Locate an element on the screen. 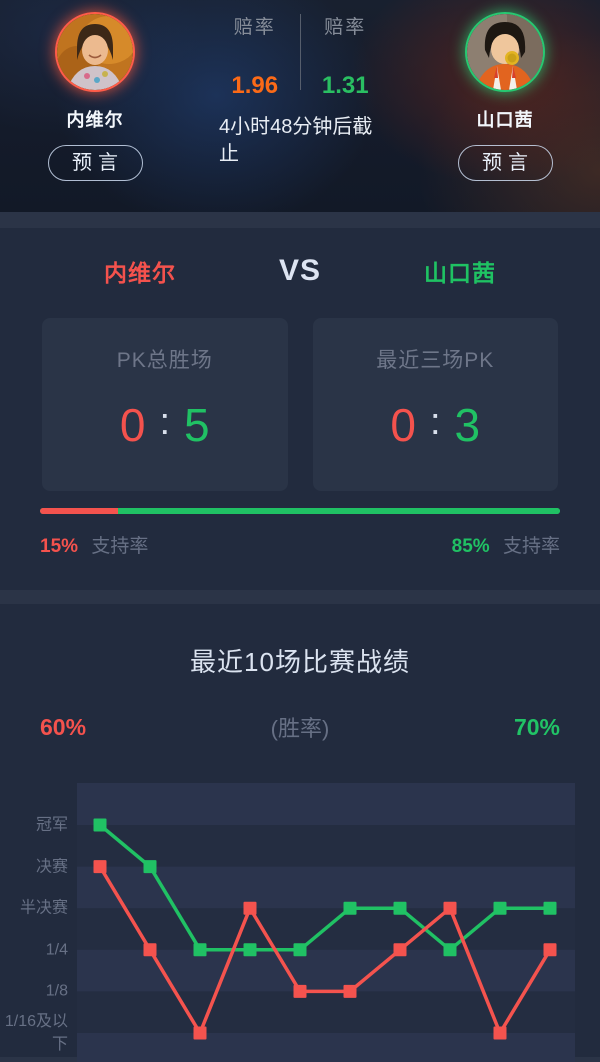  support-left-label: 支持率 is located at coordinates (120, 546).